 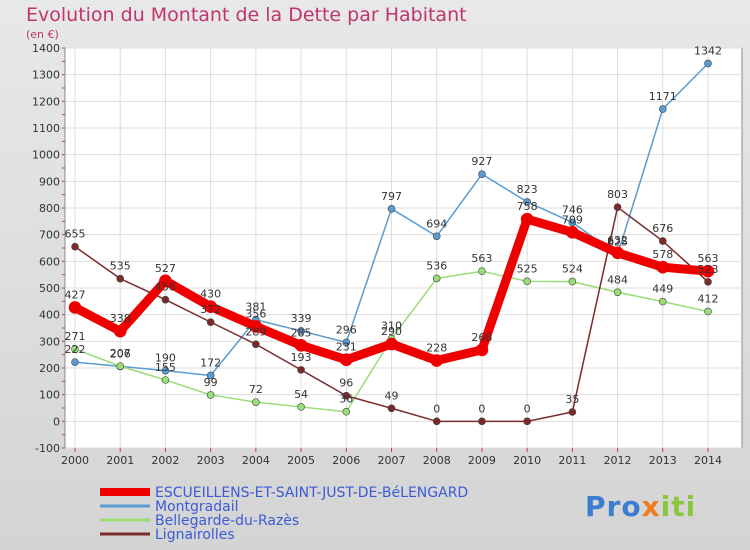 What do you see at coordinates (256, 460) in the screenshot?
I see `x-tick-label: 2004` at bounding box center [256, 460].